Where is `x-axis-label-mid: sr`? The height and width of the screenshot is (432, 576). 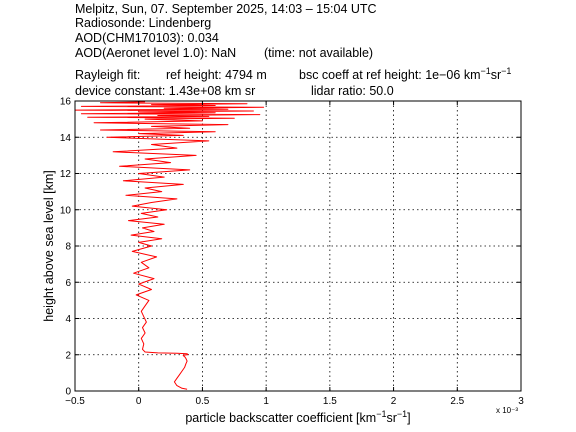
x-axis-label-mid: sr is located at coordinates (391, 418).